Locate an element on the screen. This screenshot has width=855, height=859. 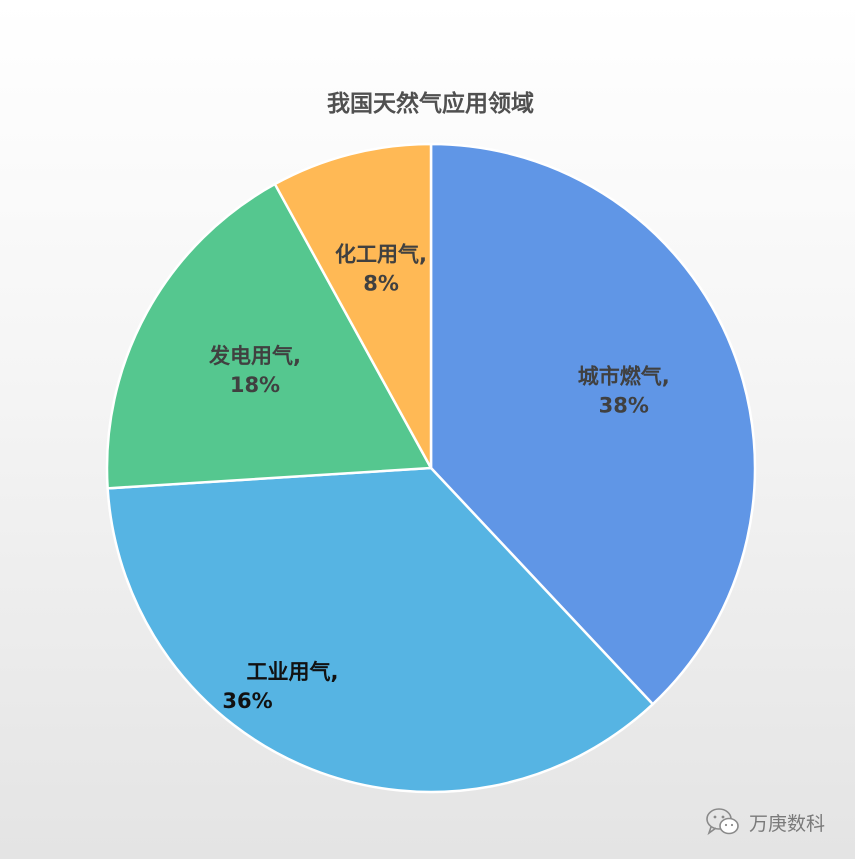
slice-label-category: 工业用气, is located at coordinates (293, 672).